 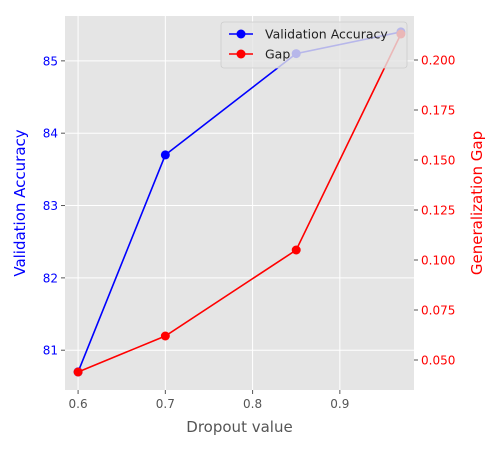 I want to click on right-tick-label: 0.075, so click(x=438, y=311).